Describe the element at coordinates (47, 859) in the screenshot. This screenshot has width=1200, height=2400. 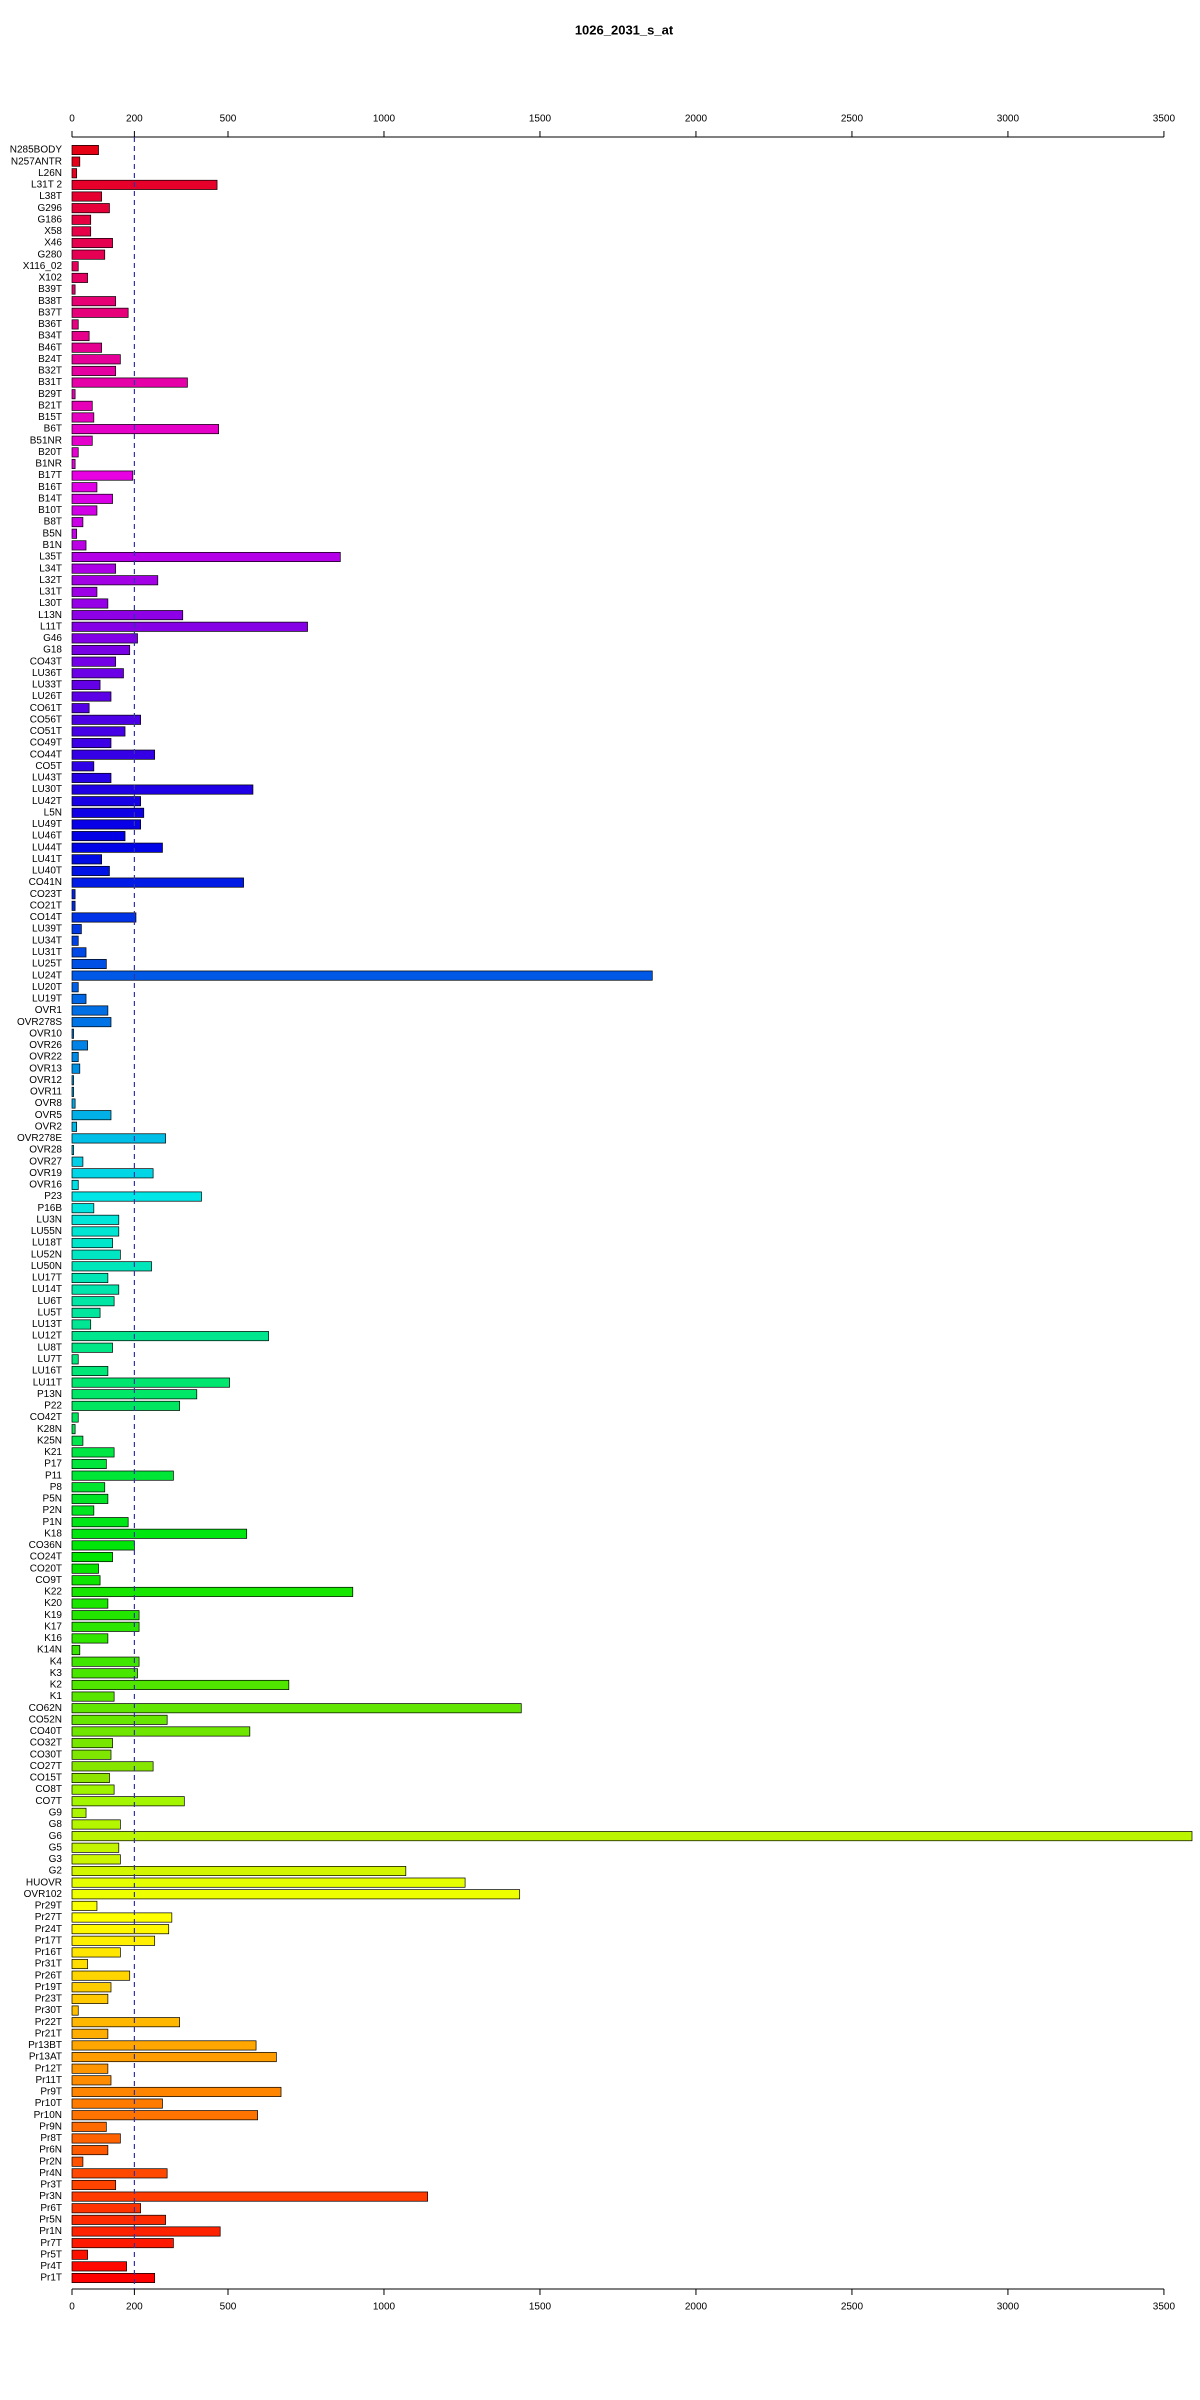
I see `y-tick-label: LU41T` at that location.